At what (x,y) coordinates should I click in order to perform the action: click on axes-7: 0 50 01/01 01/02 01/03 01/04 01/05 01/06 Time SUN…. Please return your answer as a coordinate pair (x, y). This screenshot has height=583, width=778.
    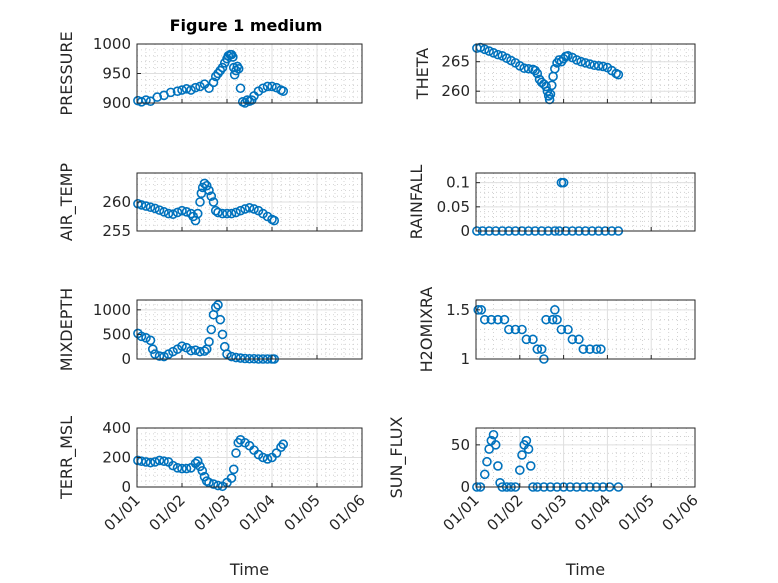
    Looking at the image, I should click on (544, 498).